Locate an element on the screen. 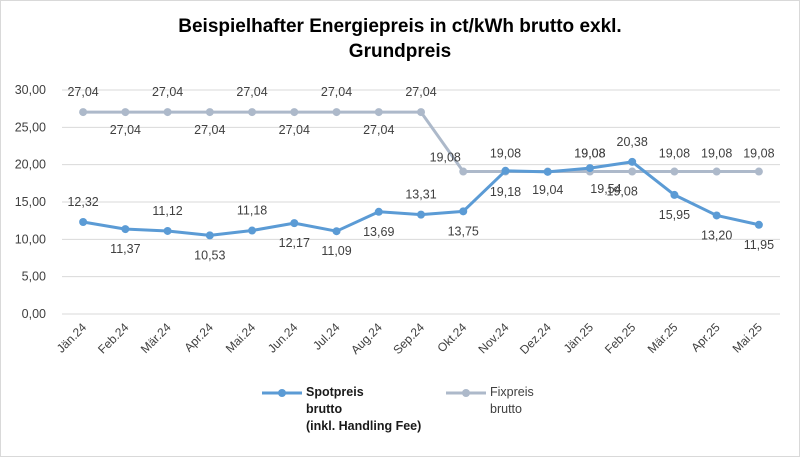 Image resolution: width=800 pixels, height=457 pixels. y-tick-label: 10,00 is located at coordinates (30, 239).